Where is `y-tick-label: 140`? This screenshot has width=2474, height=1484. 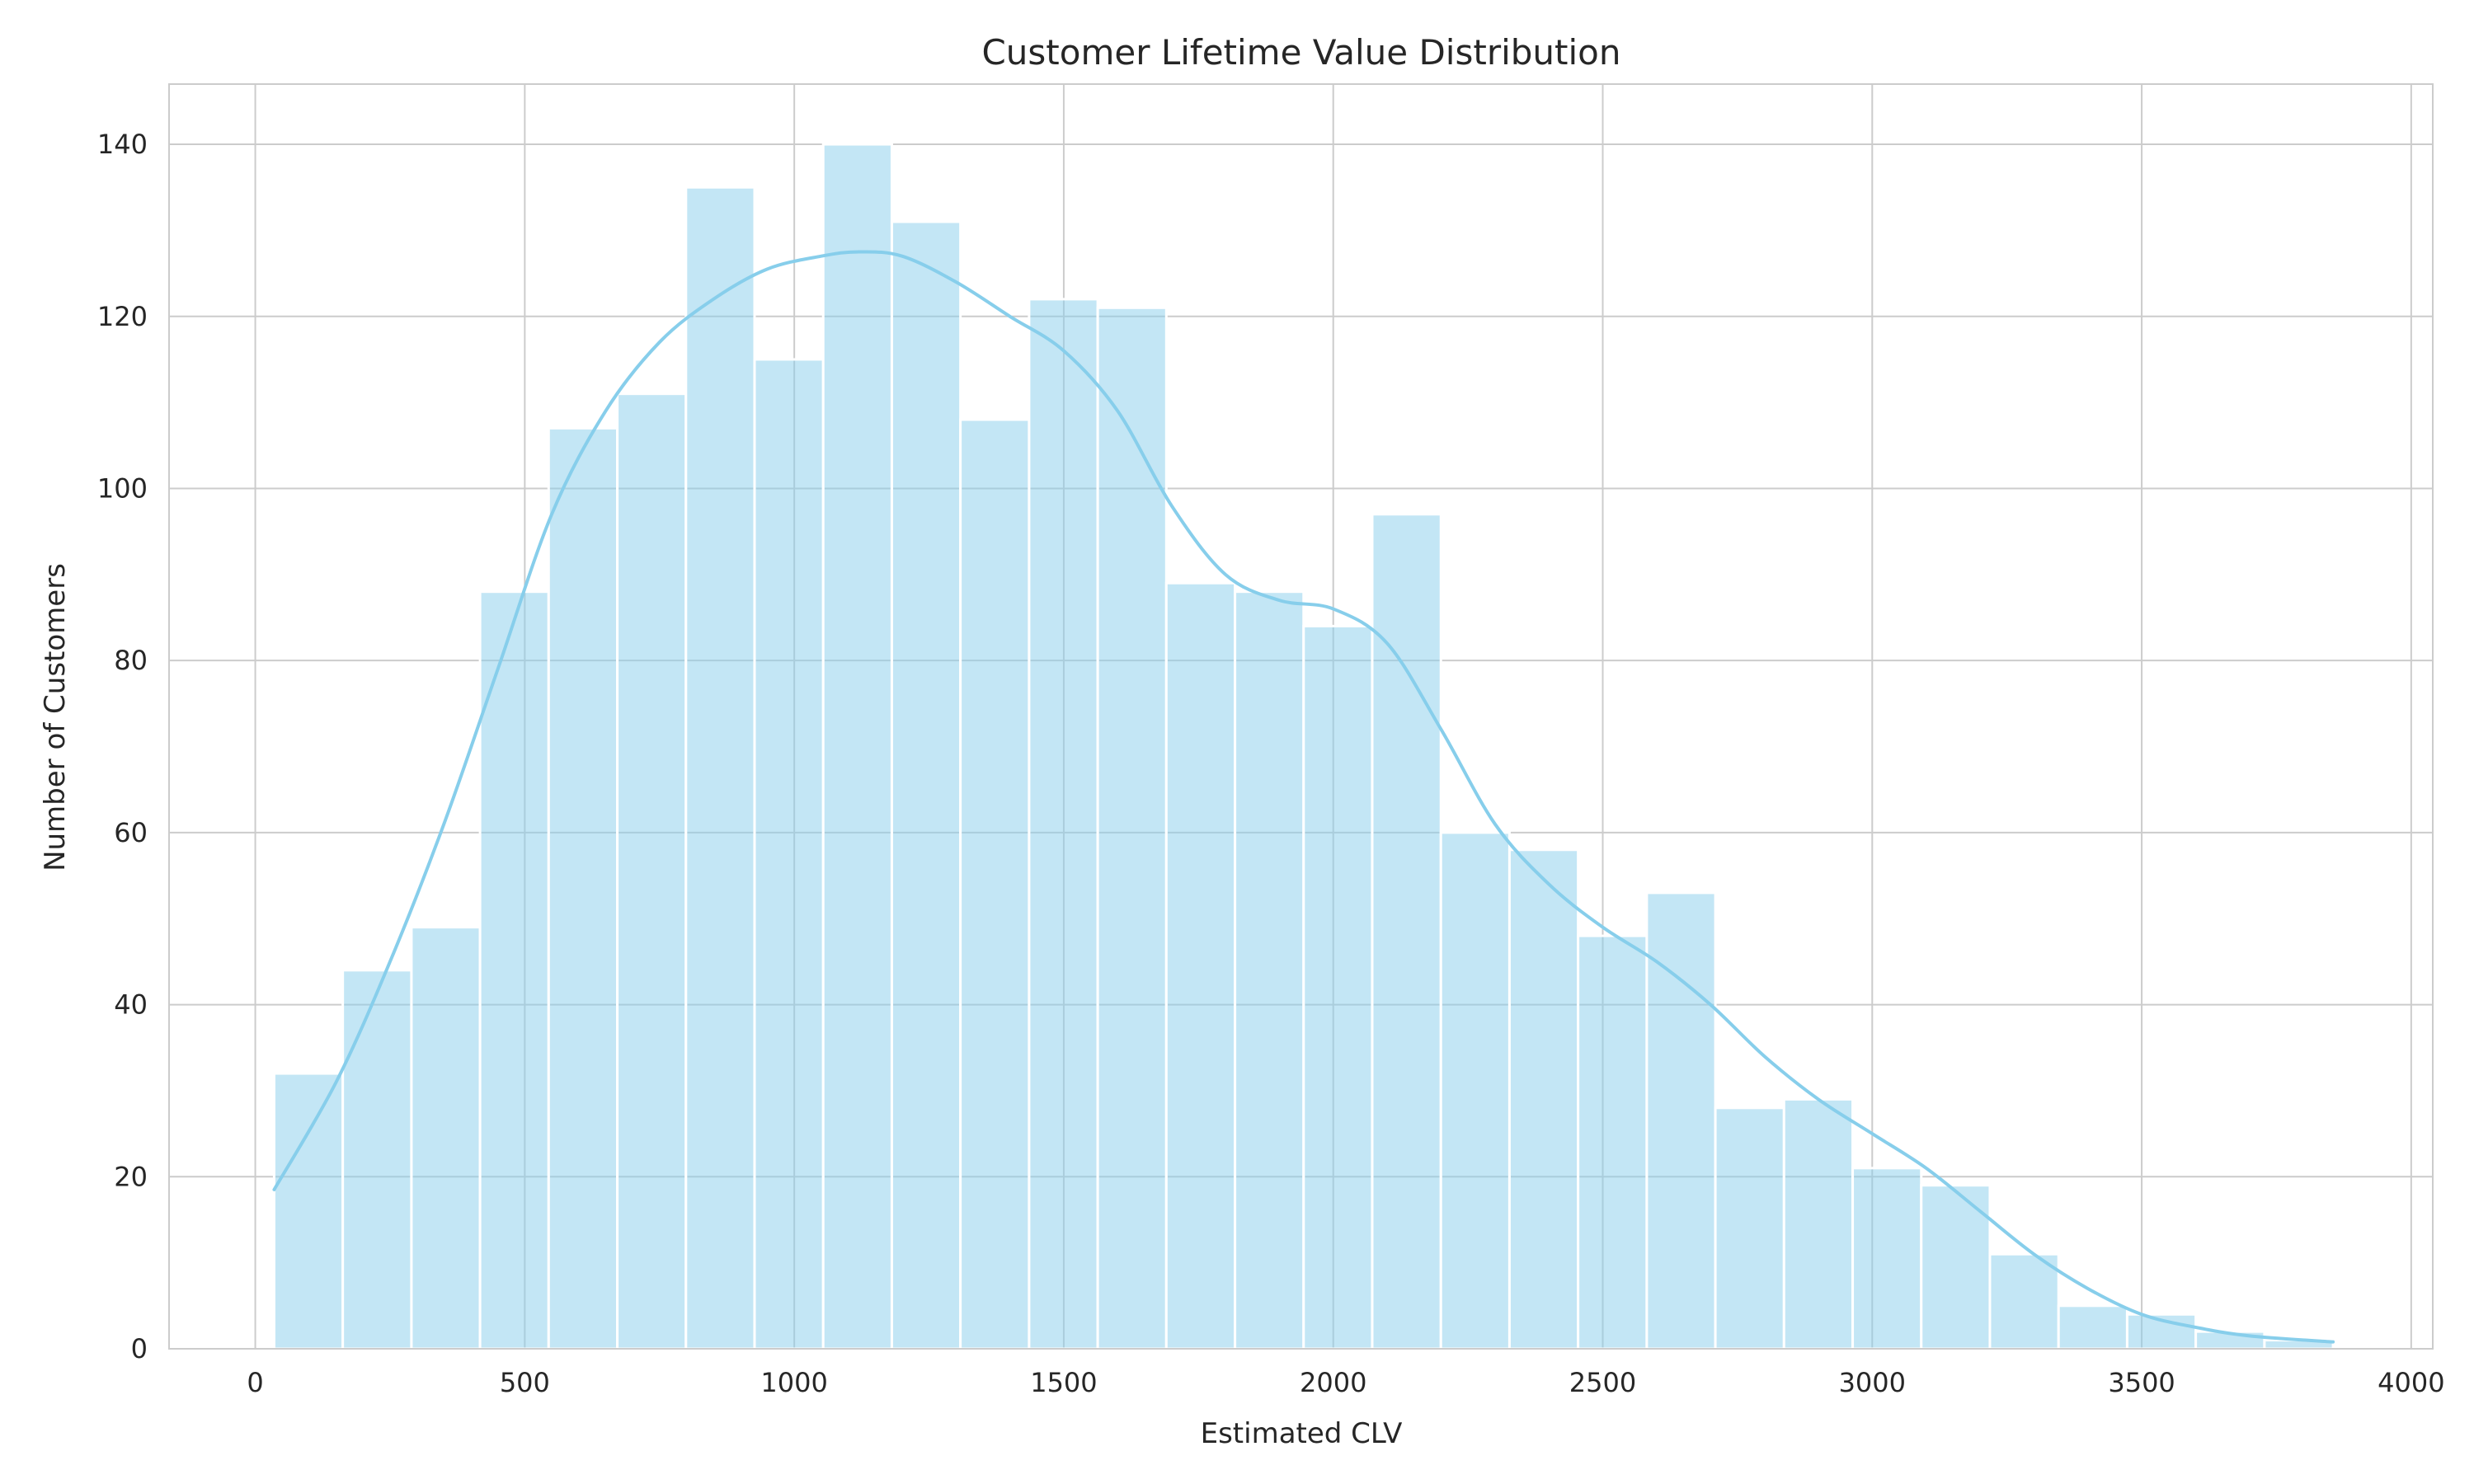
y-tick-label: 140 is located at coordinates (122, 144).